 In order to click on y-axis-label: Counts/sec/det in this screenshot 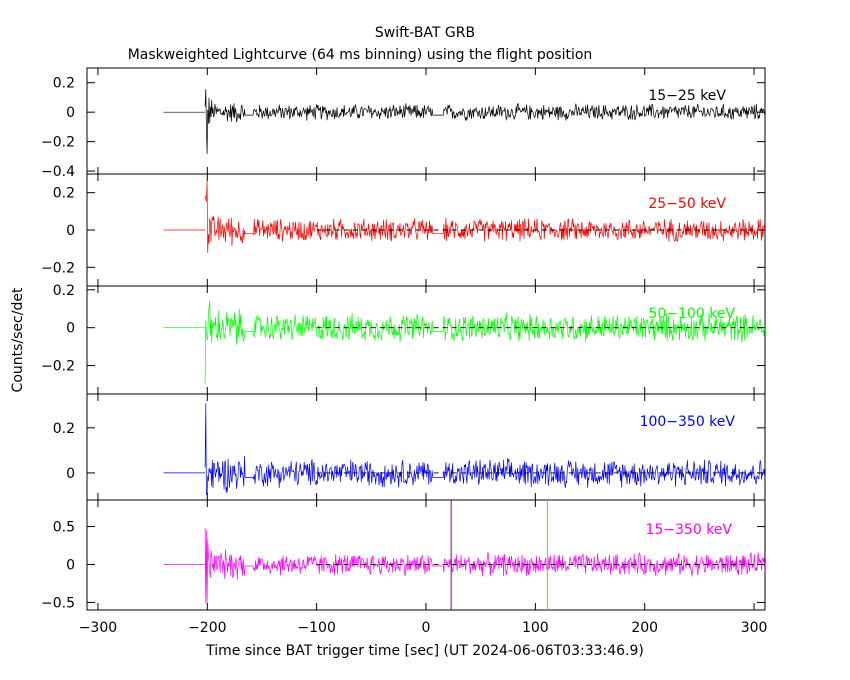, I will do `click(18, 339)`.